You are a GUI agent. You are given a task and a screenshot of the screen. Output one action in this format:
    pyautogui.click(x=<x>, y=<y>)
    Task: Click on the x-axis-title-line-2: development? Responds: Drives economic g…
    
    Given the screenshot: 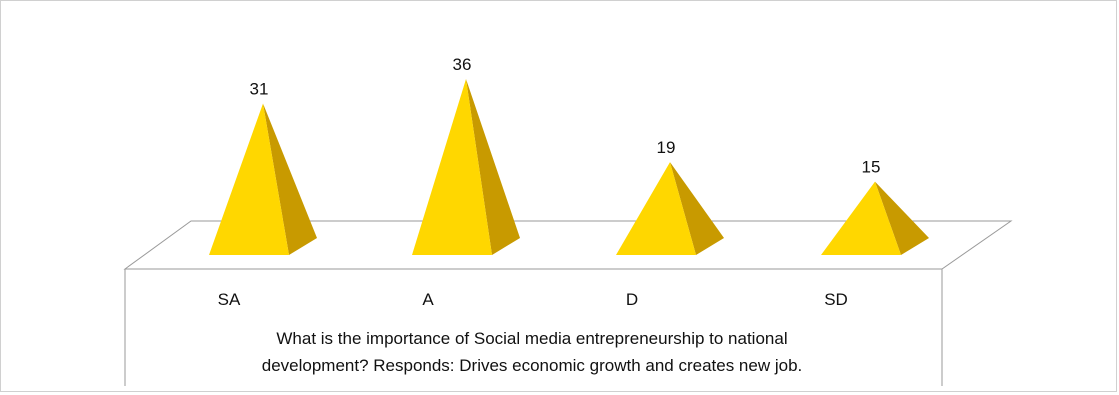 What is the action you would take?
    pyautogui.click(x=532, y=365)
    